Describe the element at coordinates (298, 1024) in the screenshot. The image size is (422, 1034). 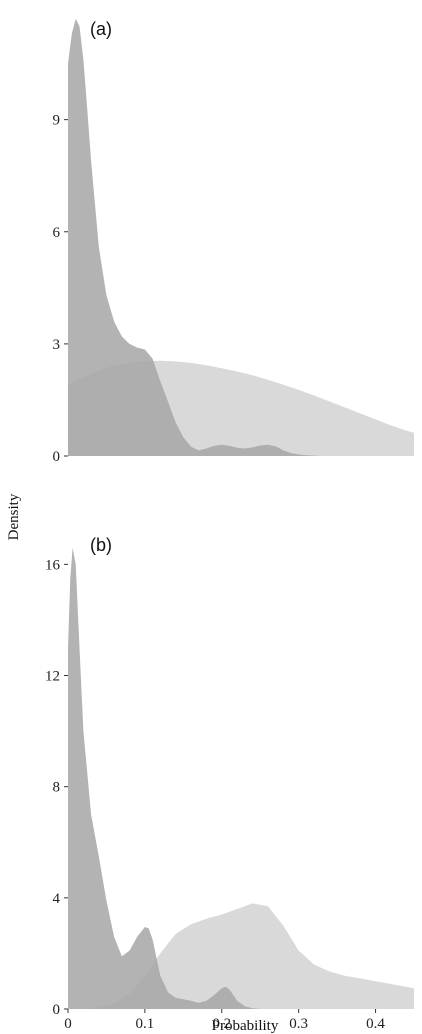
I see `panel-b-x-tick-label: 0.3` at that location.